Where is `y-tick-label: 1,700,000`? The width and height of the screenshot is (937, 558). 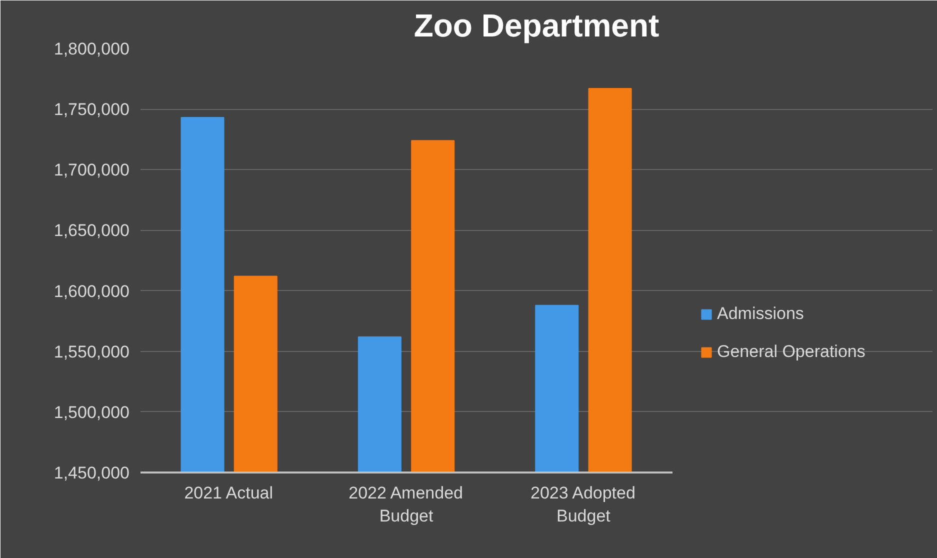
y-tick-label: 1,700,000 is located at coordinates (92, 170).